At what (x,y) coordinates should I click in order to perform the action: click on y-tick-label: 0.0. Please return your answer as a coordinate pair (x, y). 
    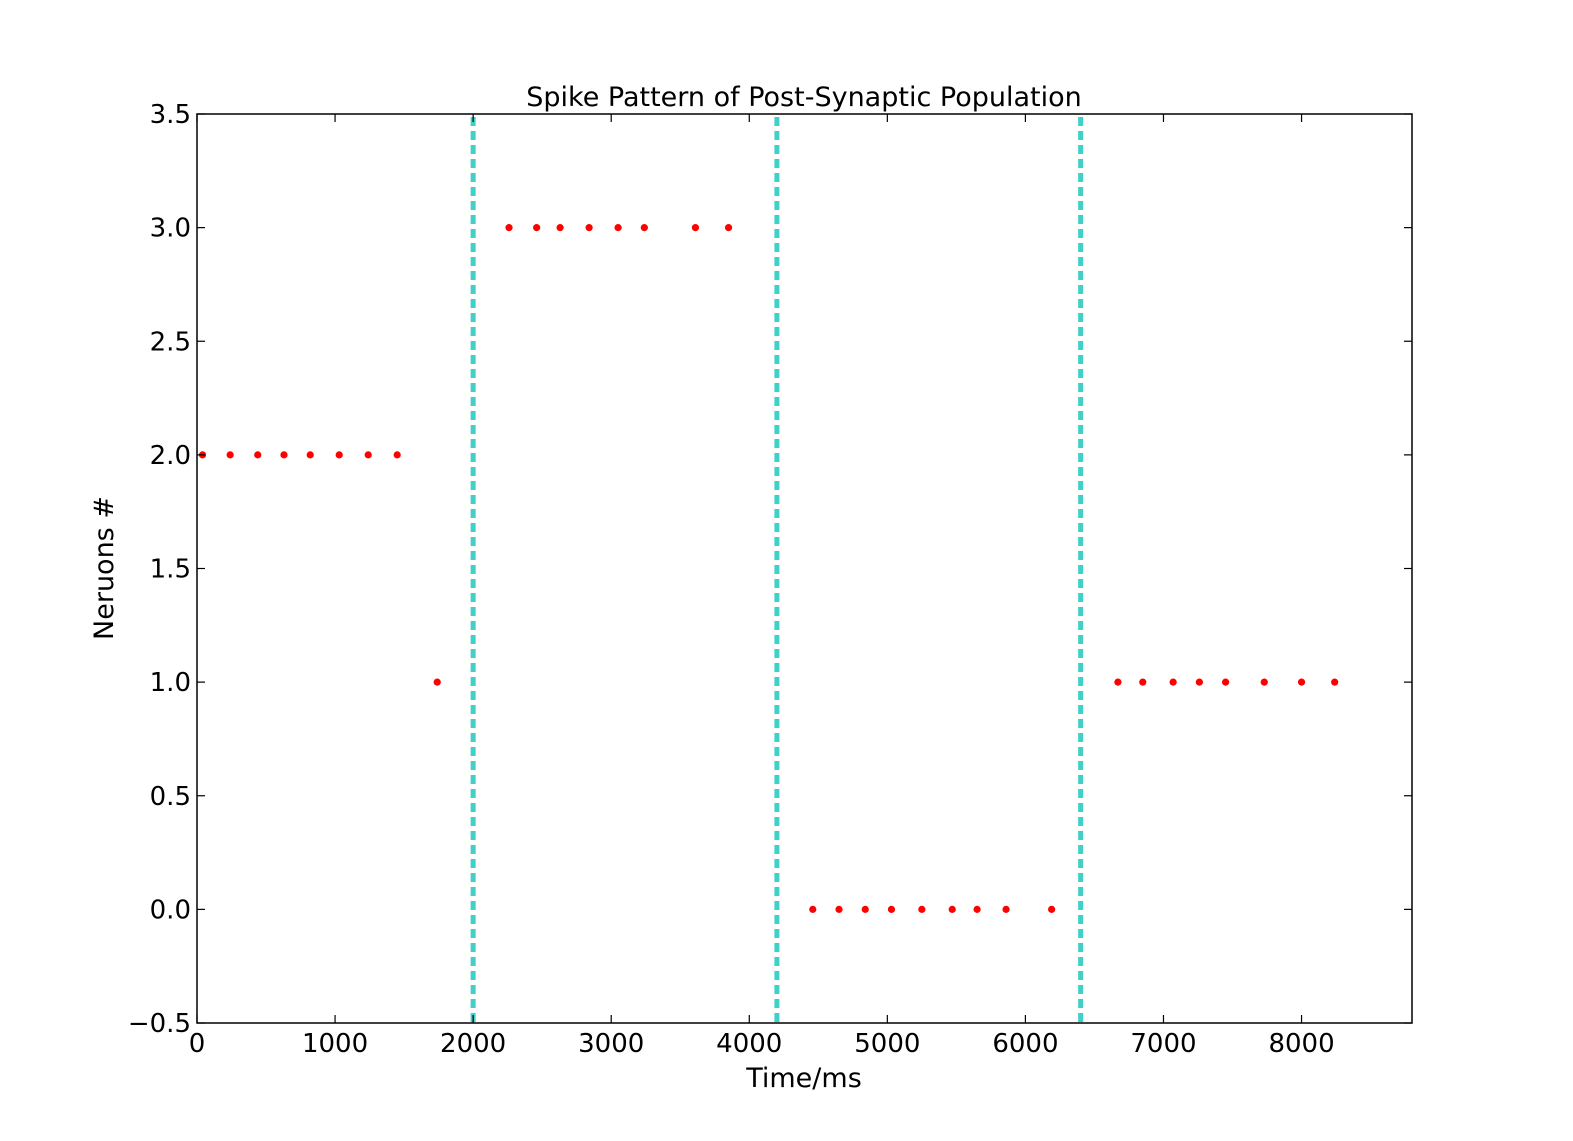
    Looking at the image, I should click on (170, 910).